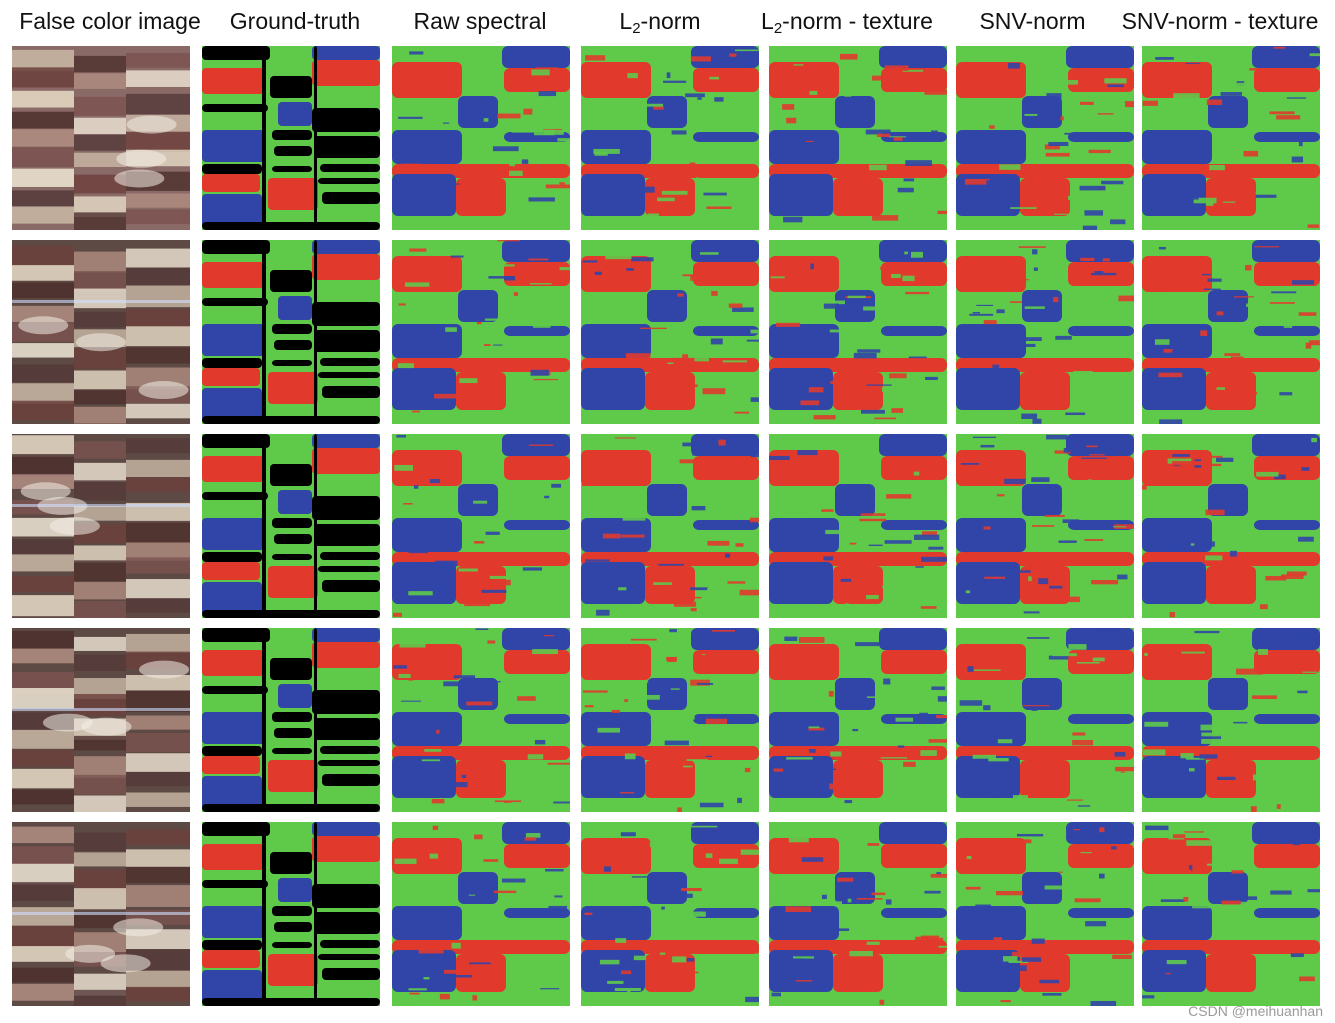 This screenshot has height=1023, width=1335. Describe the element at coordinates (847, 22) in the screenshot. I see `col-label-l2-norm-texture: L2-norm - texture` at that location.